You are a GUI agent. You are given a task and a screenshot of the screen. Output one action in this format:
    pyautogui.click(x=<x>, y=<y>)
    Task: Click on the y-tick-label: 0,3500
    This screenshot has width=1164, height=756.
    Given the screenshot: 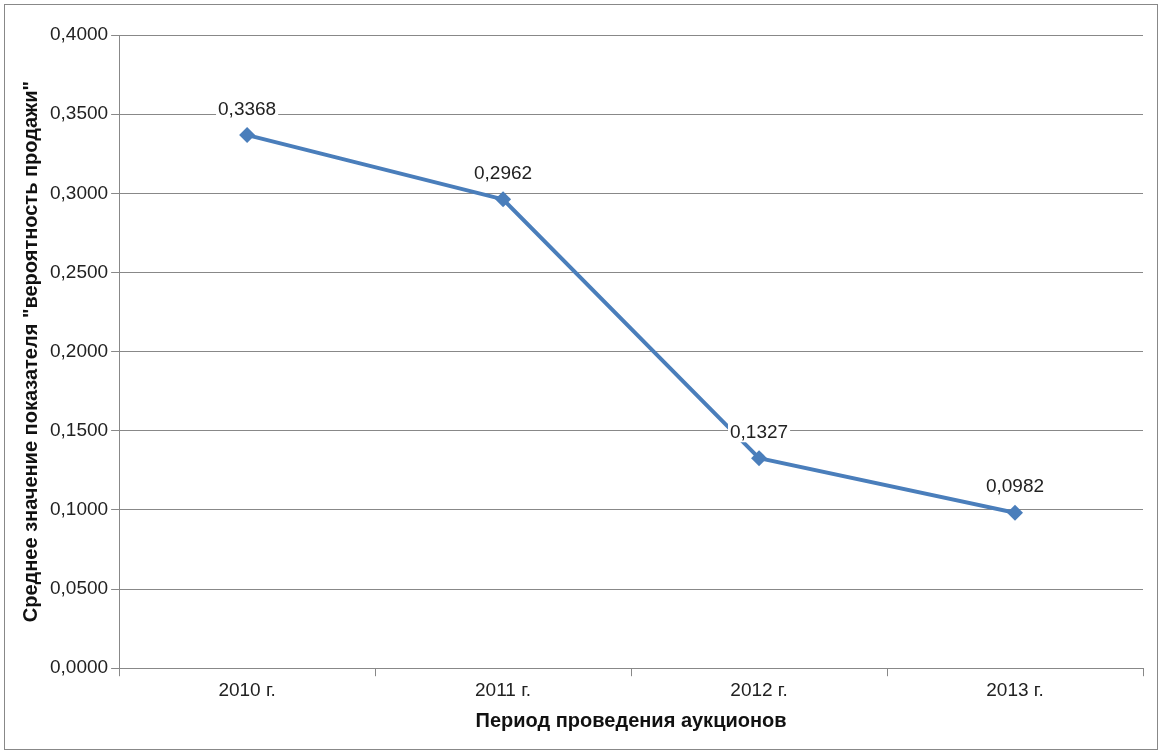 What is the action you would take?
    pyautogui.click(x=79, y=113)
    